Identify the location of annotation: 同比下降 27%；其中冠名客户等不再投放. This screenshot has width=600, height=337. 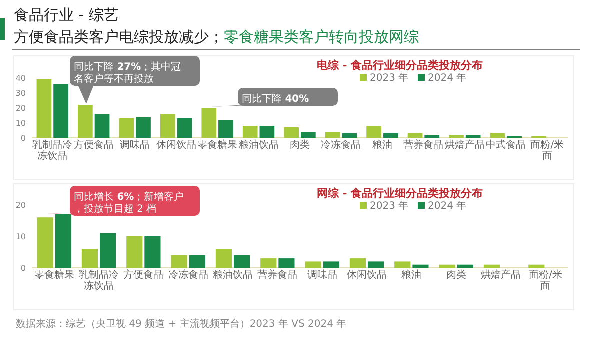
(128, 73).